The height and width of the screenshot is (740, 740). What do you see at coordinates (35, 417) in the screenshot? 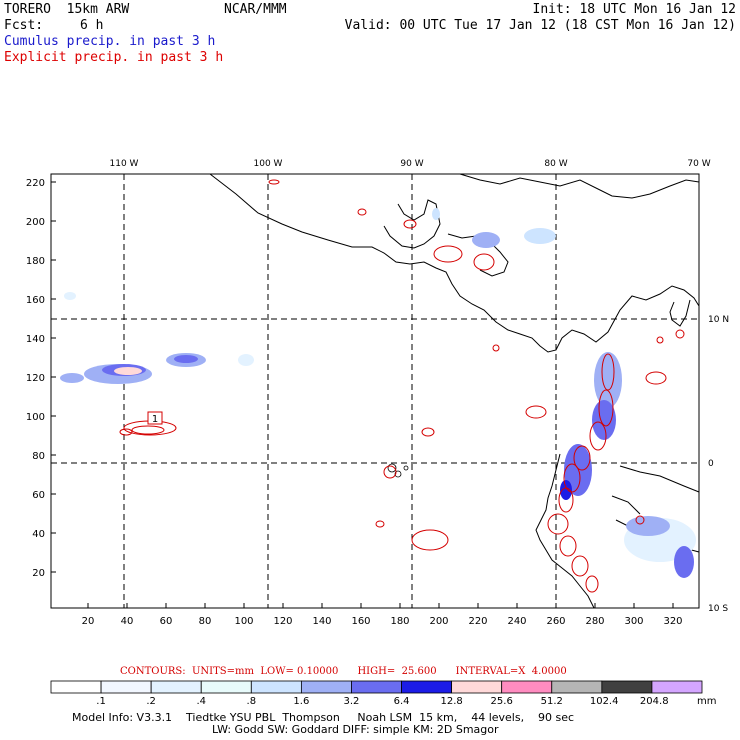
I see `y-tick-label: 100` at bounding box center [35, 417].